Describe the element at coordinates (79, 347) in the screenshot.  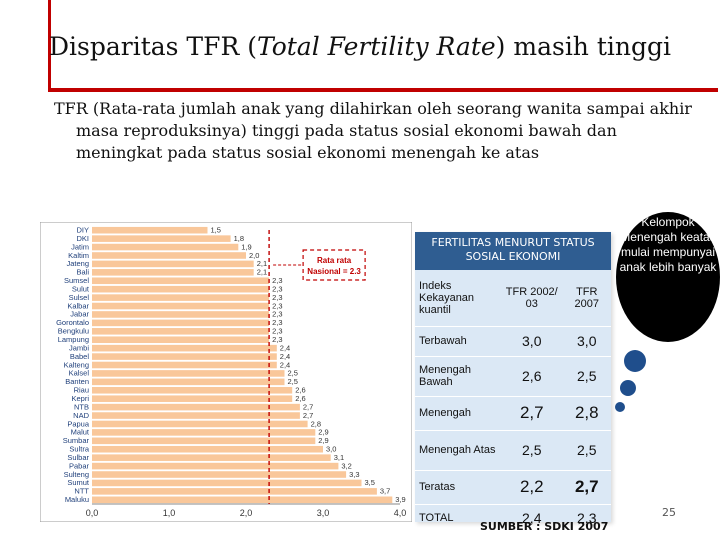
I see `category-label: Jambi` at that location.